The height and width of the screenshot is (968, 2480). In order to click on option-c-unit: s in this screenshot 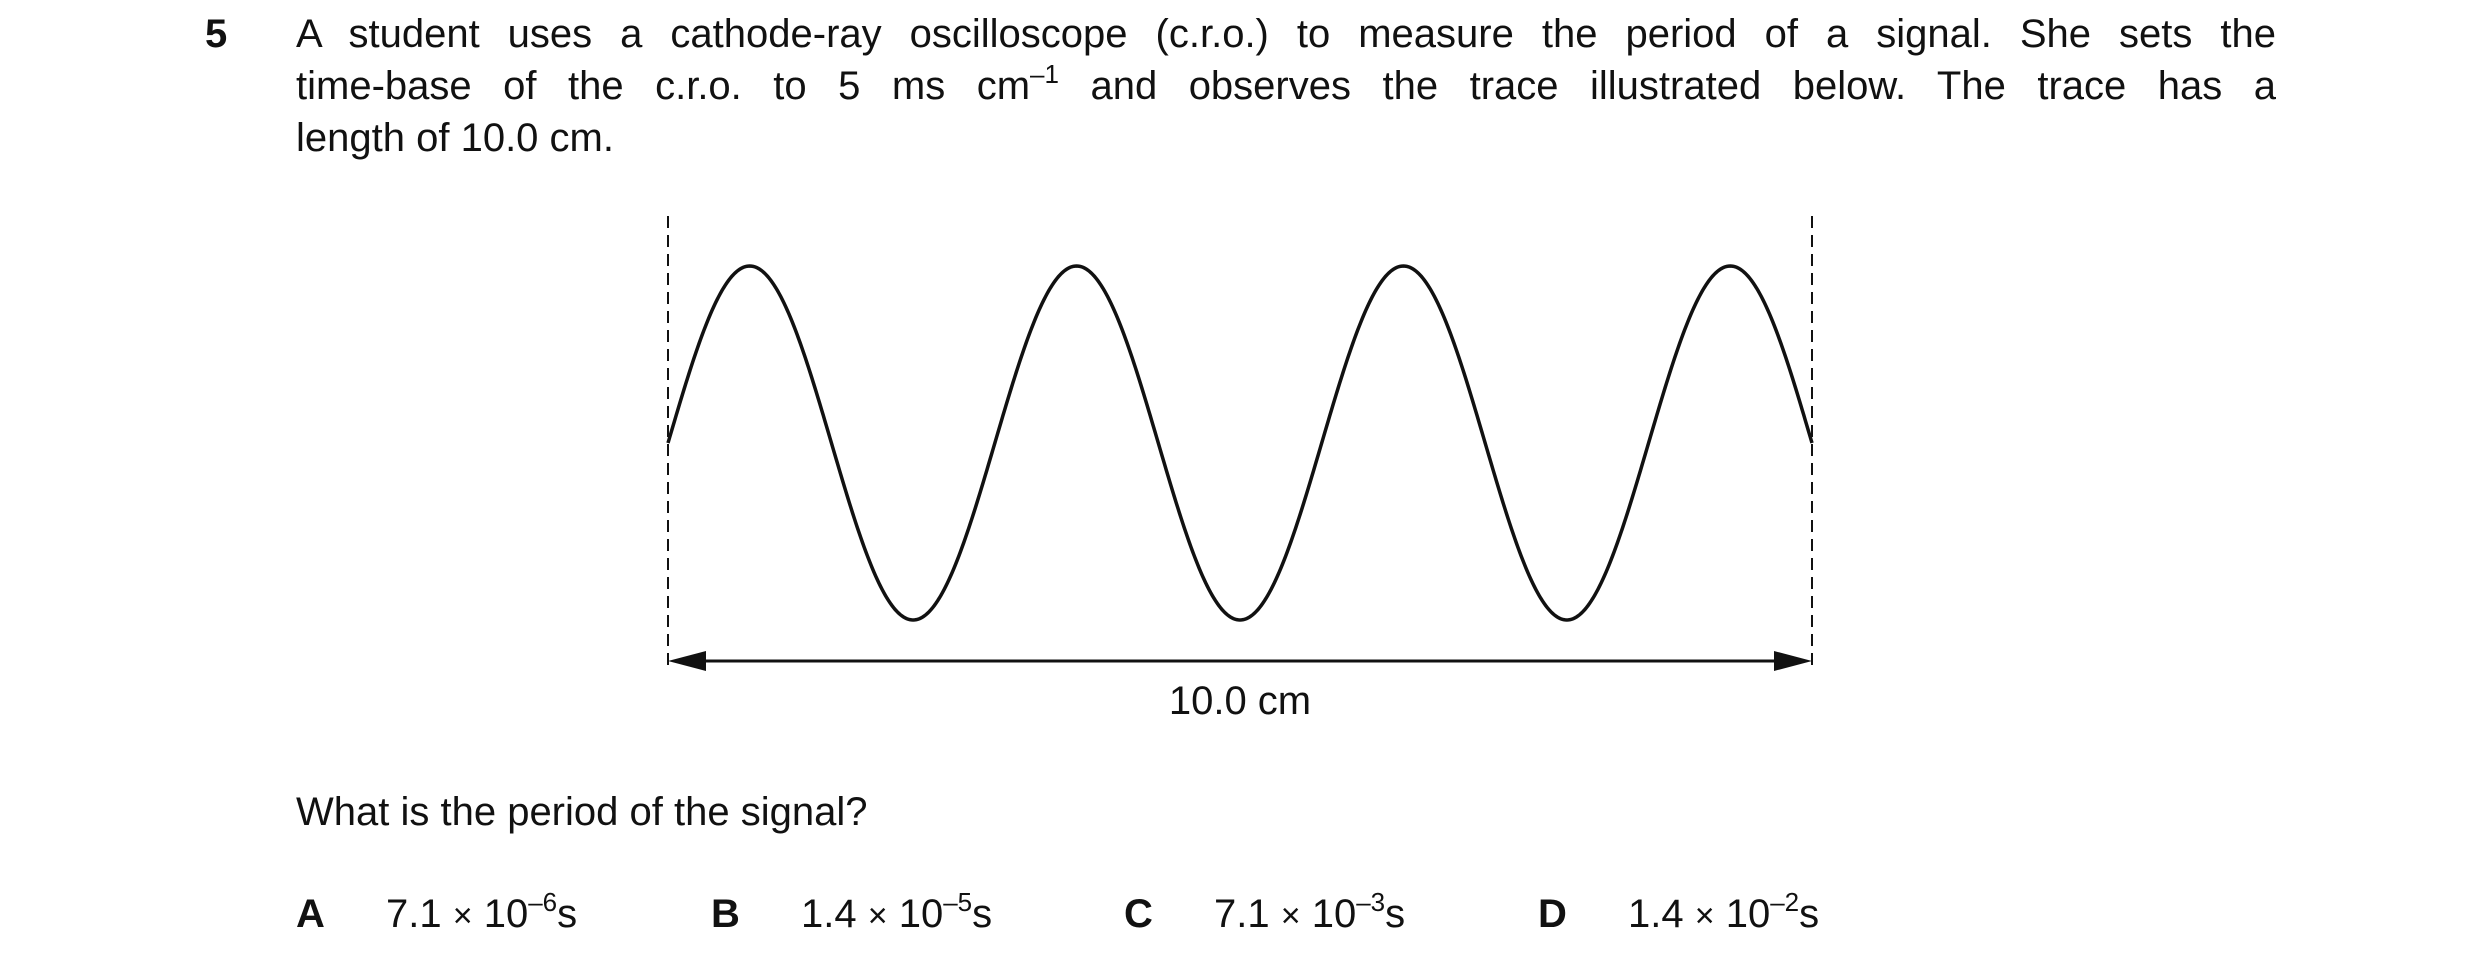, I will do `click(1395, 914)`.